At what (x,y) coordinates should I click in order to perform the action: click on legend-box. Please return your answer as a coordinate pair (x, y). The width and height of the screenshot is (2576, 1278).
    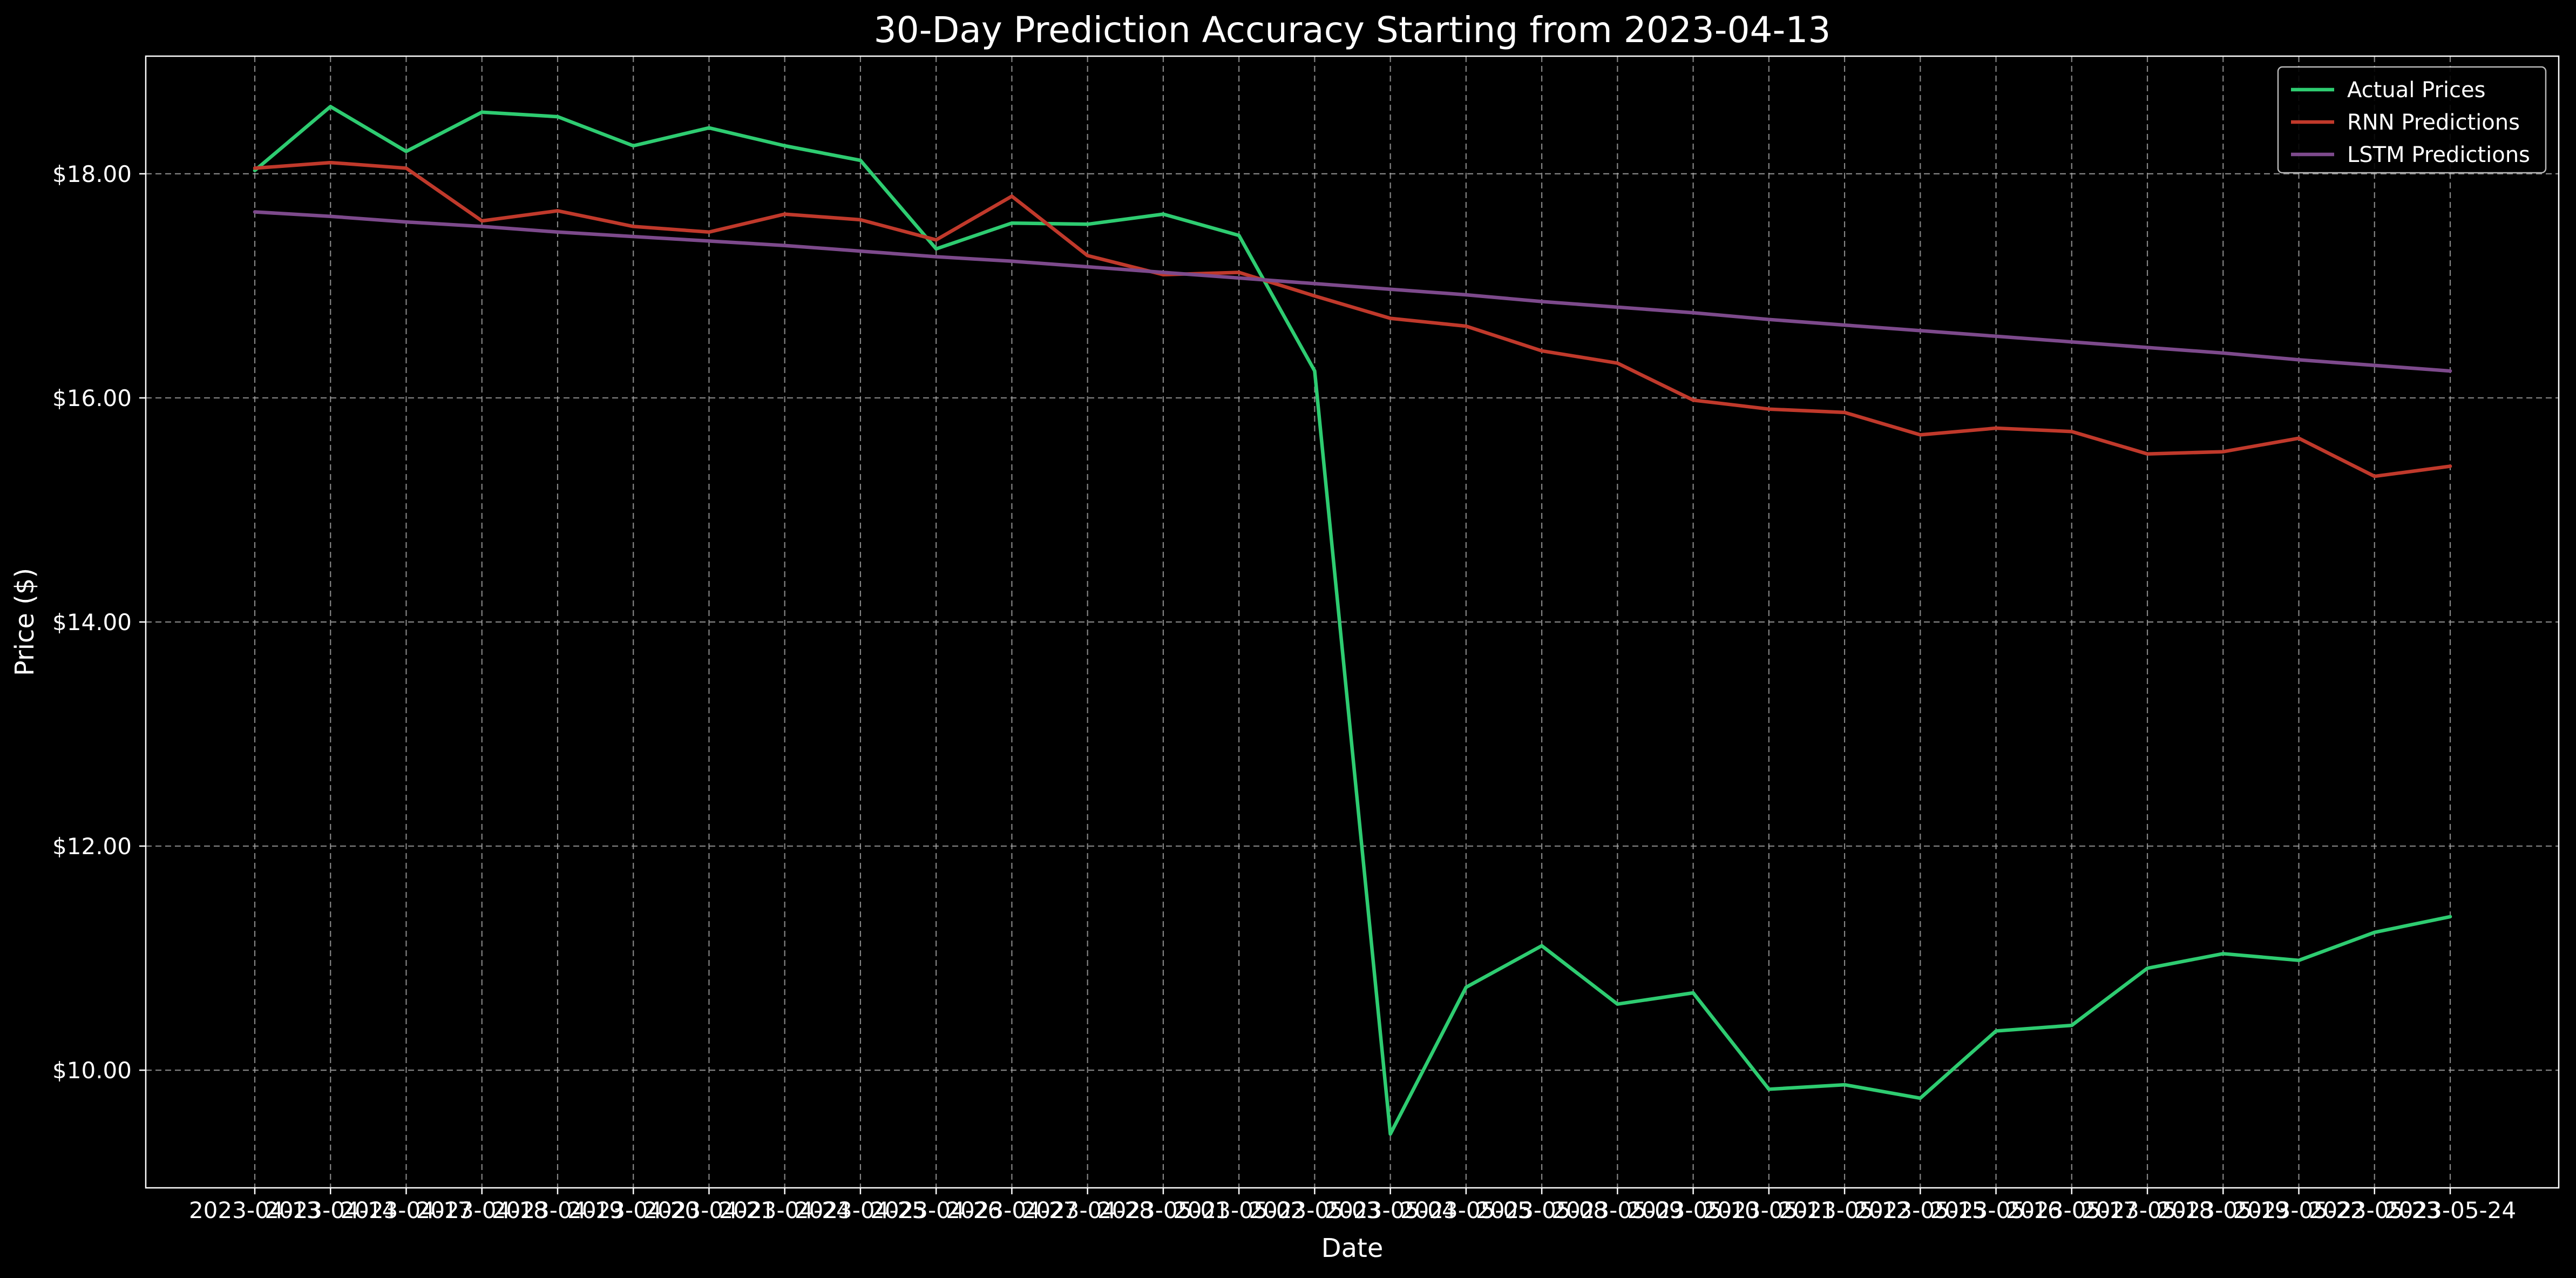
    Looking at the image, I should click on (2412, 120).